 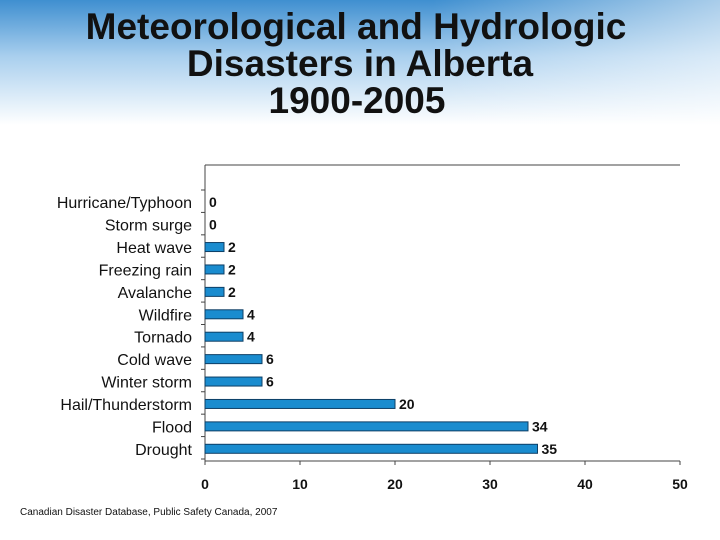 I want to click on x-tick-label: 20, so click(x=395, y=484).